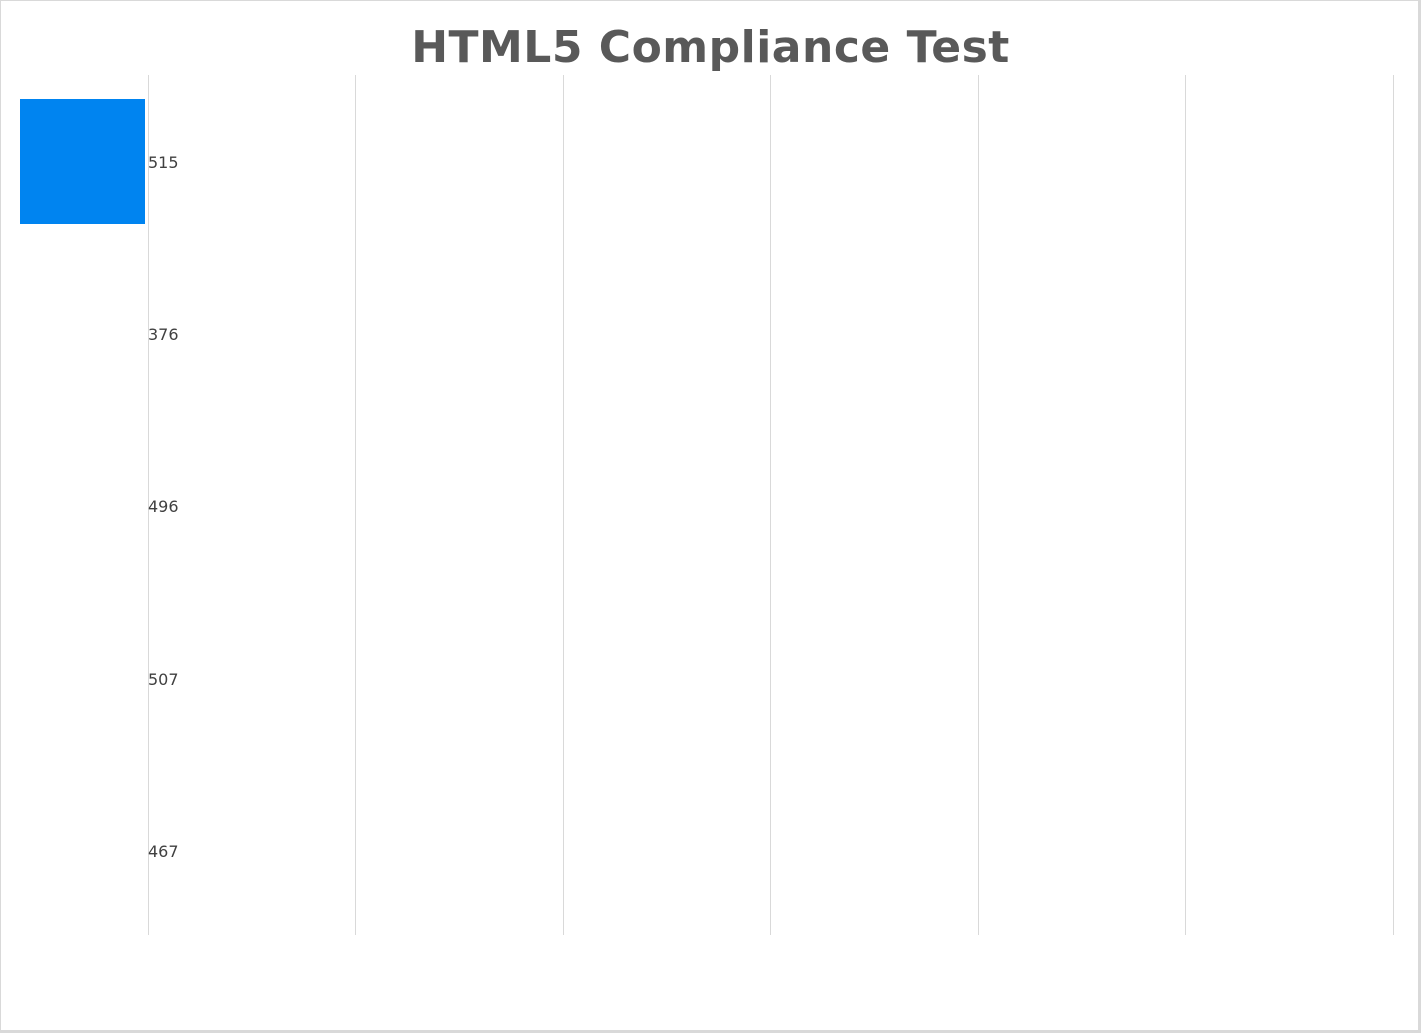  I want to click on data-label-opera: 496, so click(163, 506).